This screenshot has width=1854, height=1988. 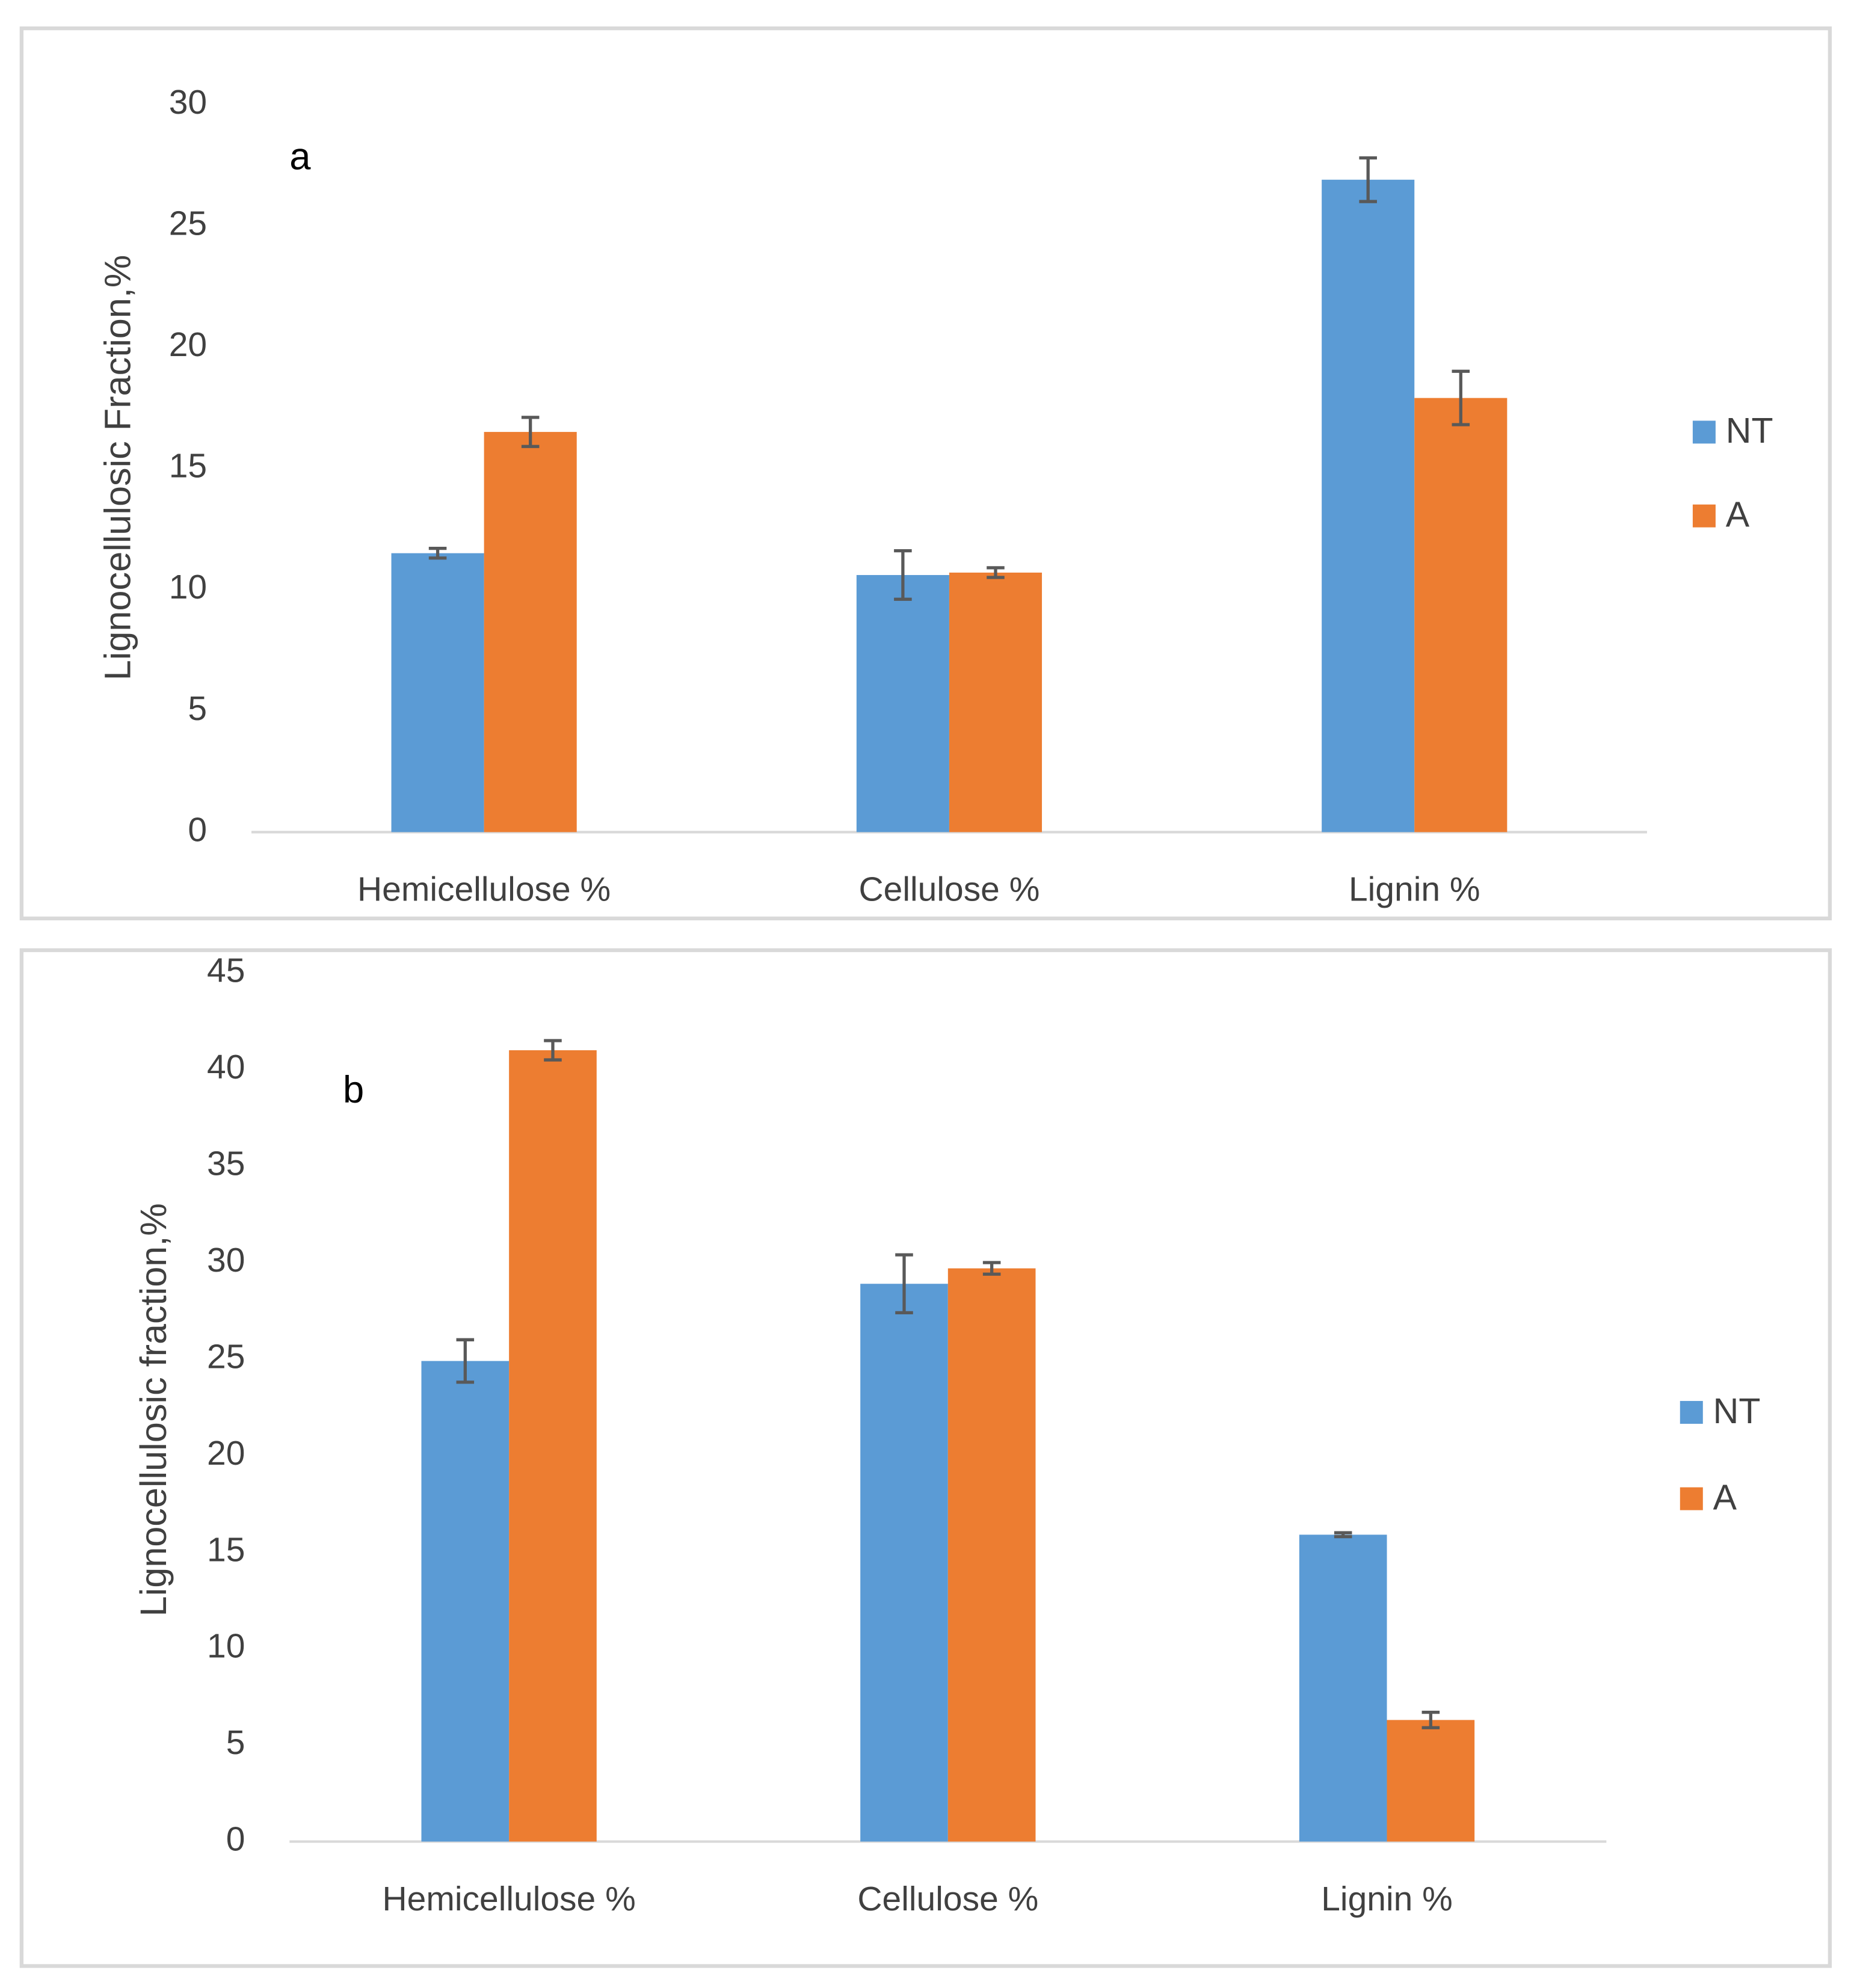 I want to click on y-tick-label: 45, so click(x=226, y=971).